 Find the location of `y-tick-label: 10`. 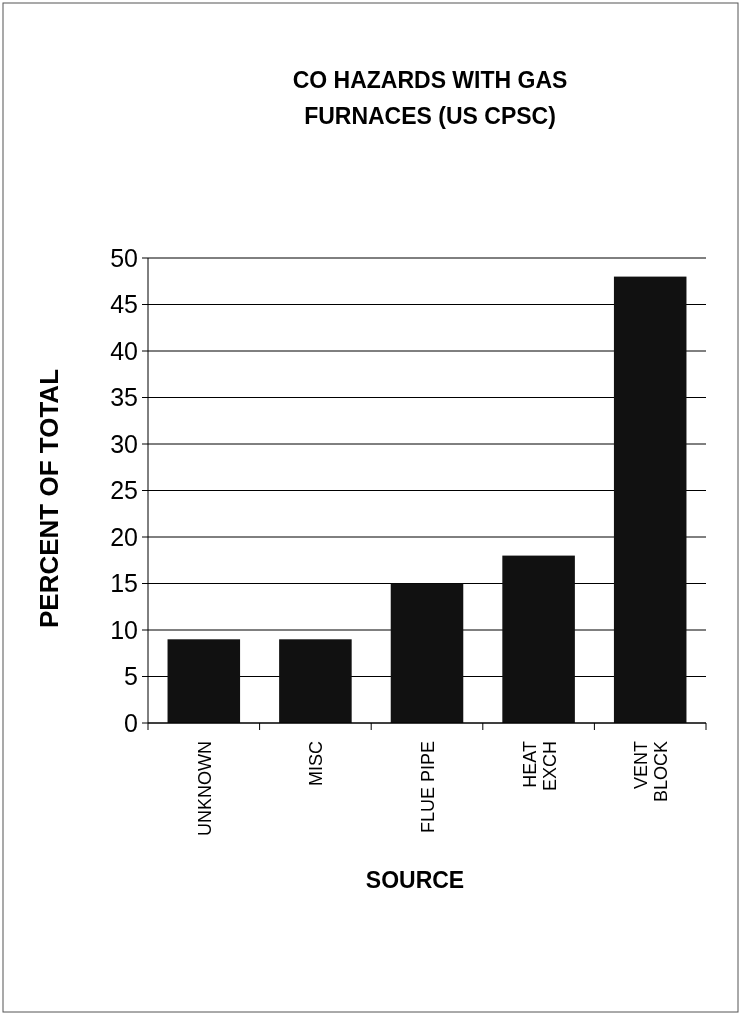

y-tick-label: 10 is located at coordinates (124, 629).